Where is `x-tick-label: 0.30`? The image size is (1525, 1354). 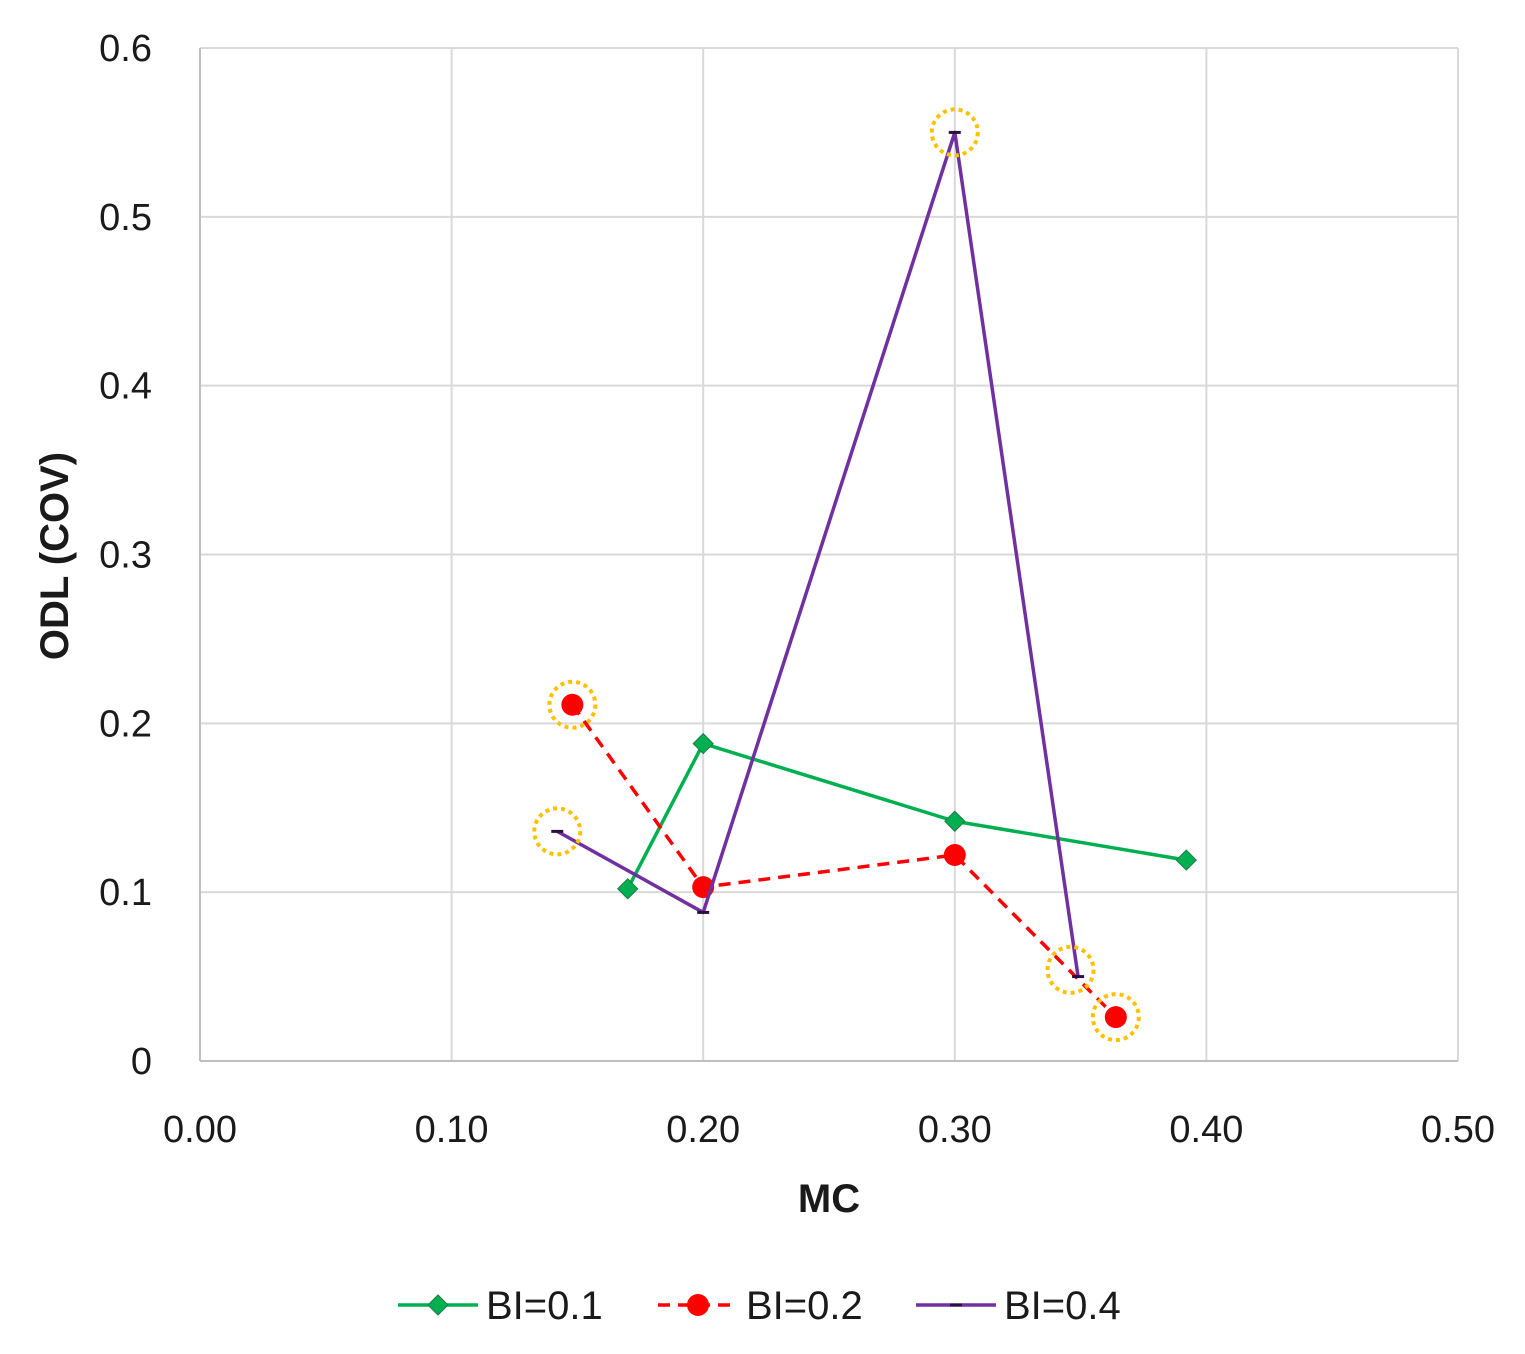
x-tick-label: 0.30 is located at coordinates (955, 1130).